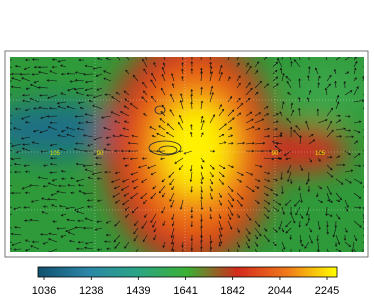 The width and height of the screenshot is (374, 304). Describe the element at coordinates (185, 291) in the screenshot. I see `colorbar-tick-label: 1641` at that location.